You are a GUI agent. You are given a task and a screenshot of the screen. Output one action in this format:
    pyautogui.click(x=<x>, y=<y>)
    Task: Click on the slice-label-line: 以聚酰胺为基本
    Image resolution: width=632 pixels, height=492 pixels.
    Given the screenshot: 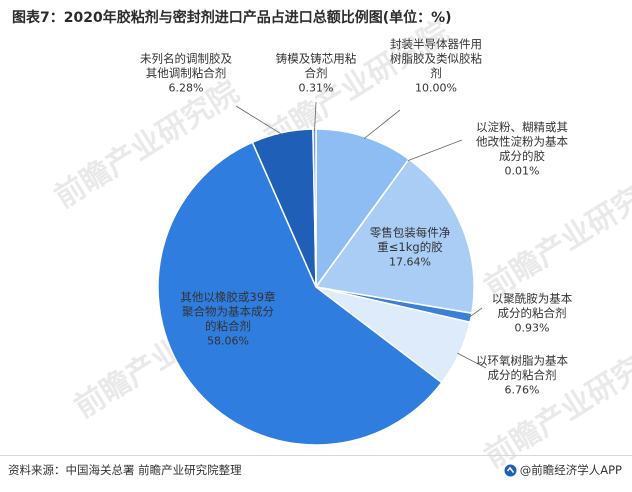 What is the action you would take?
    pyautogui.click(x=532, y=298)
    